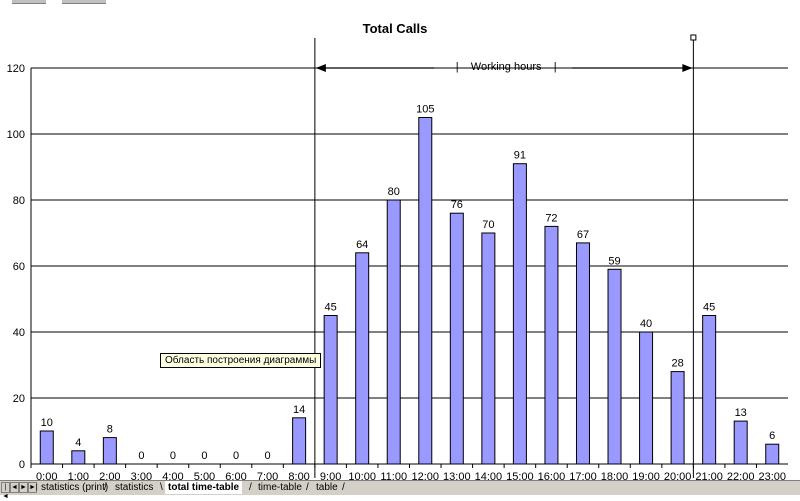  Describe the element at coordinates (772, 475) in the screenshot. I see `x-tick-label: 23:00` at that location.